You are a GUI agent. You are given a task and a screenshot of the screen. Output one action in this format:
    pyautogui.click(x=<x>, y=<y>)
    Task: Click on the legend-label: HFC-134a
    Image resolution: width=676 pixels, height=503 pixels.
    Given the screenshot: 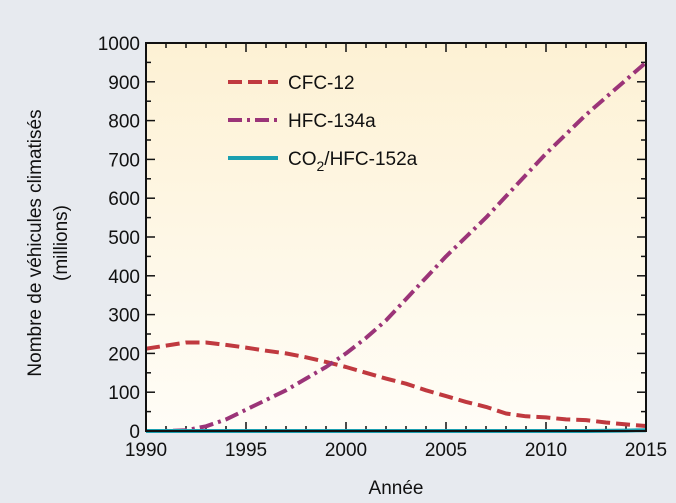 What is the action you would take?
    pyautogui.click(x=332, y=121)
    